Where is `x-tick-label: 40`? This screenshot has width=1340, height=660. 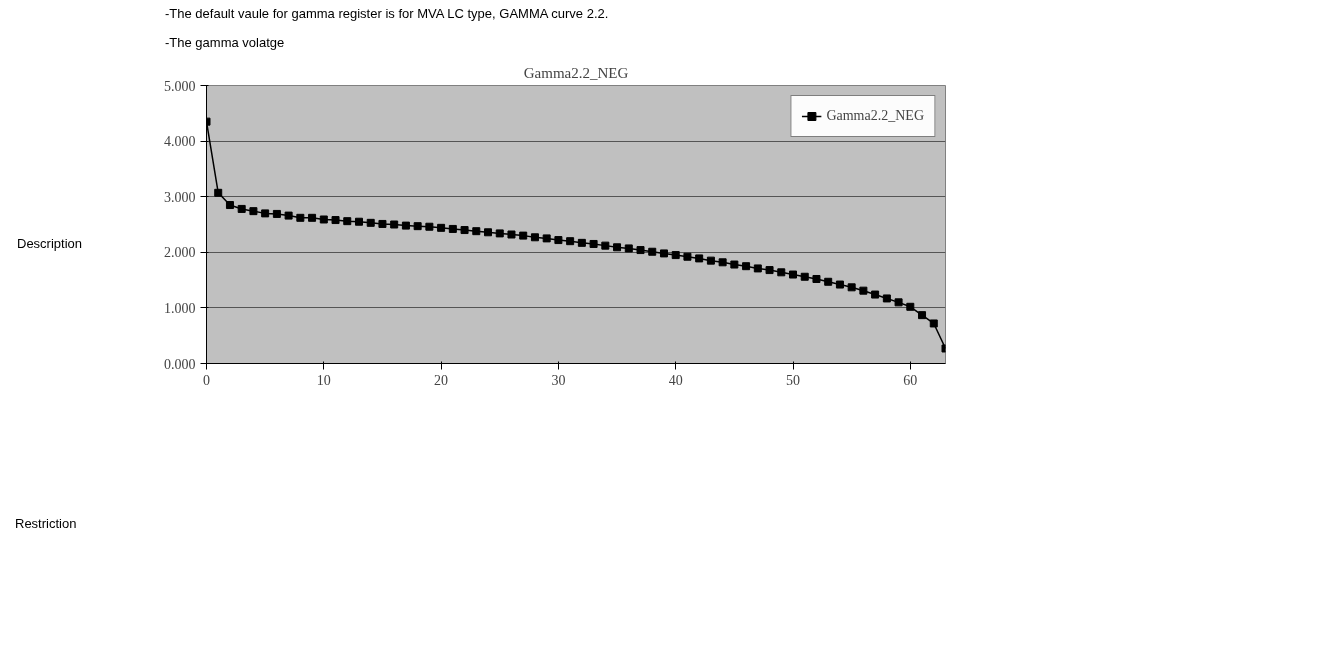
x-tick-label: 40 is located at coordinates (675, 380).